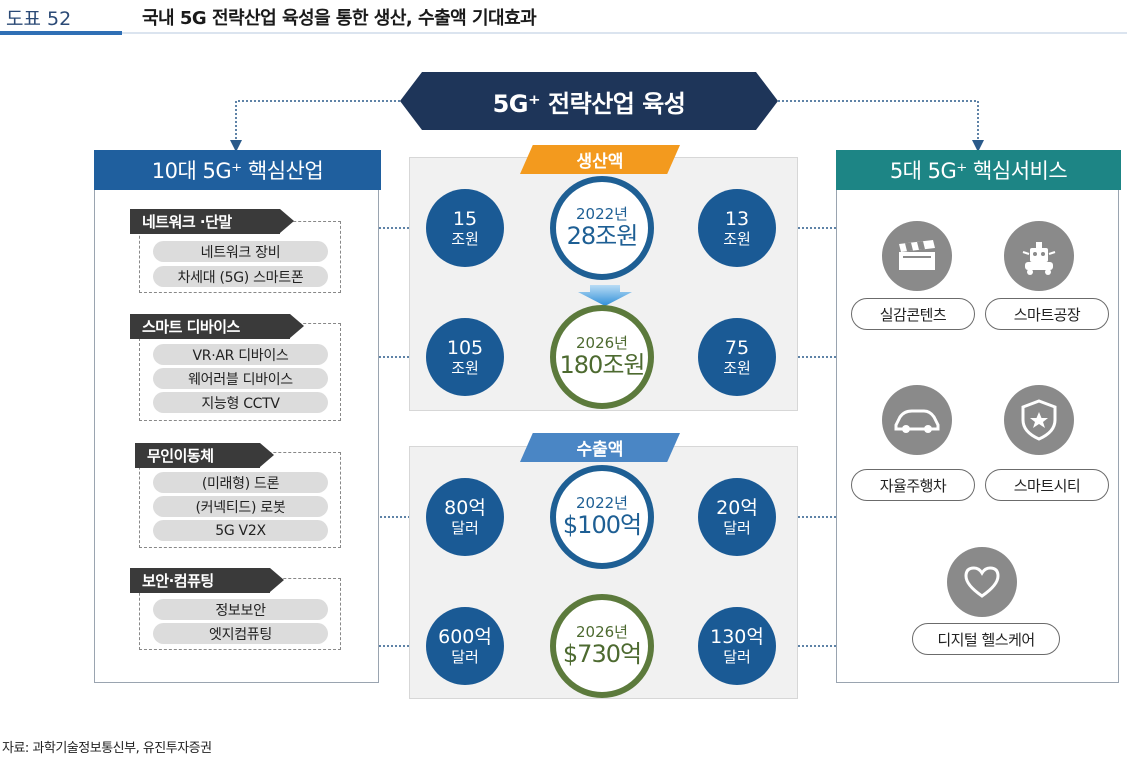 This screenshot has height=759, width=1127. What do you see at coordinates (212, 221) in the screenshot?
I see `group-tag-network: 네트워크 ·단말` at bounding box center [212, 221].